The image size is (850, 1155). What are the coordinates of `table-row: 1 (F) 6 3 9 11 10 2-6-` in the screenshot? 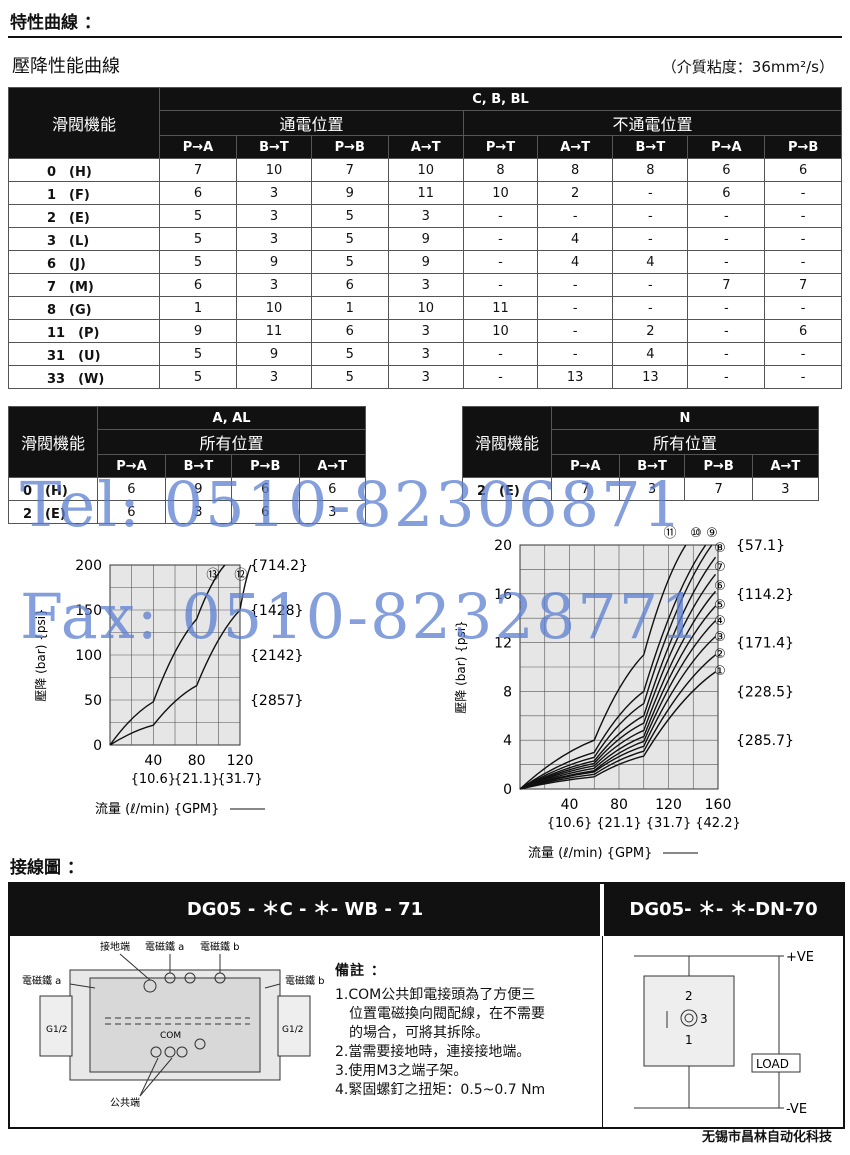 It's located at (425, 193).